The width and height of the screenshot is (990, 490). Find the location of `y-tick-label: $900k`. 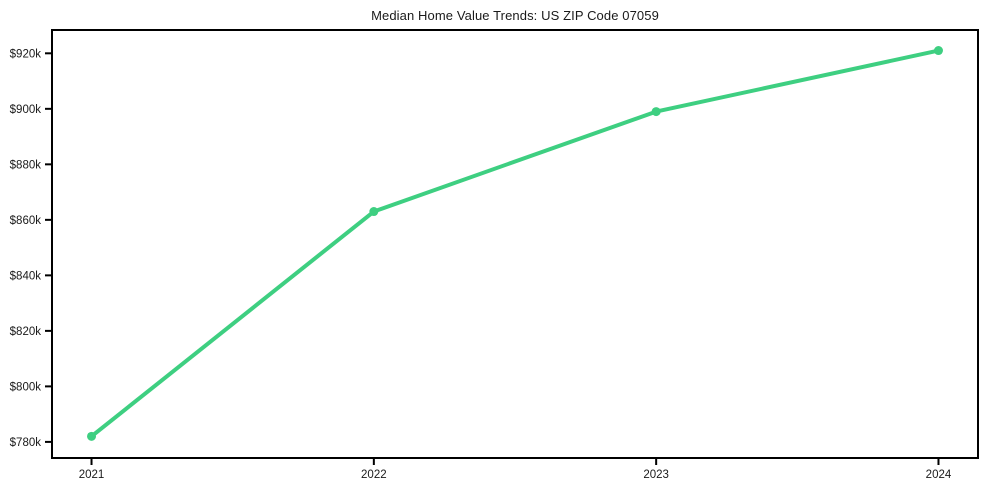

y-tick-label: $900k is located at coordinates (26, 110).